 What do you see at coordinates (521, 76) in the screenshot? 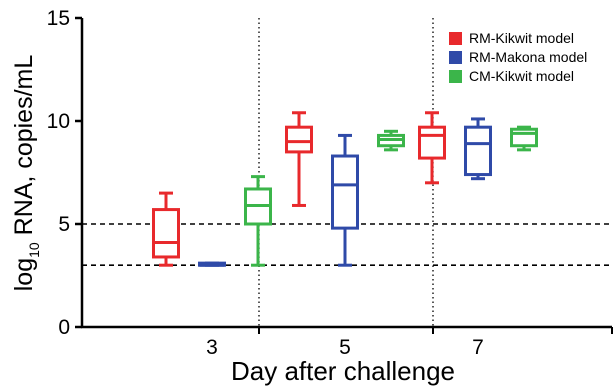
I see `legend-label-2: CM-Kikwit model` at bounding box center [521, 76].